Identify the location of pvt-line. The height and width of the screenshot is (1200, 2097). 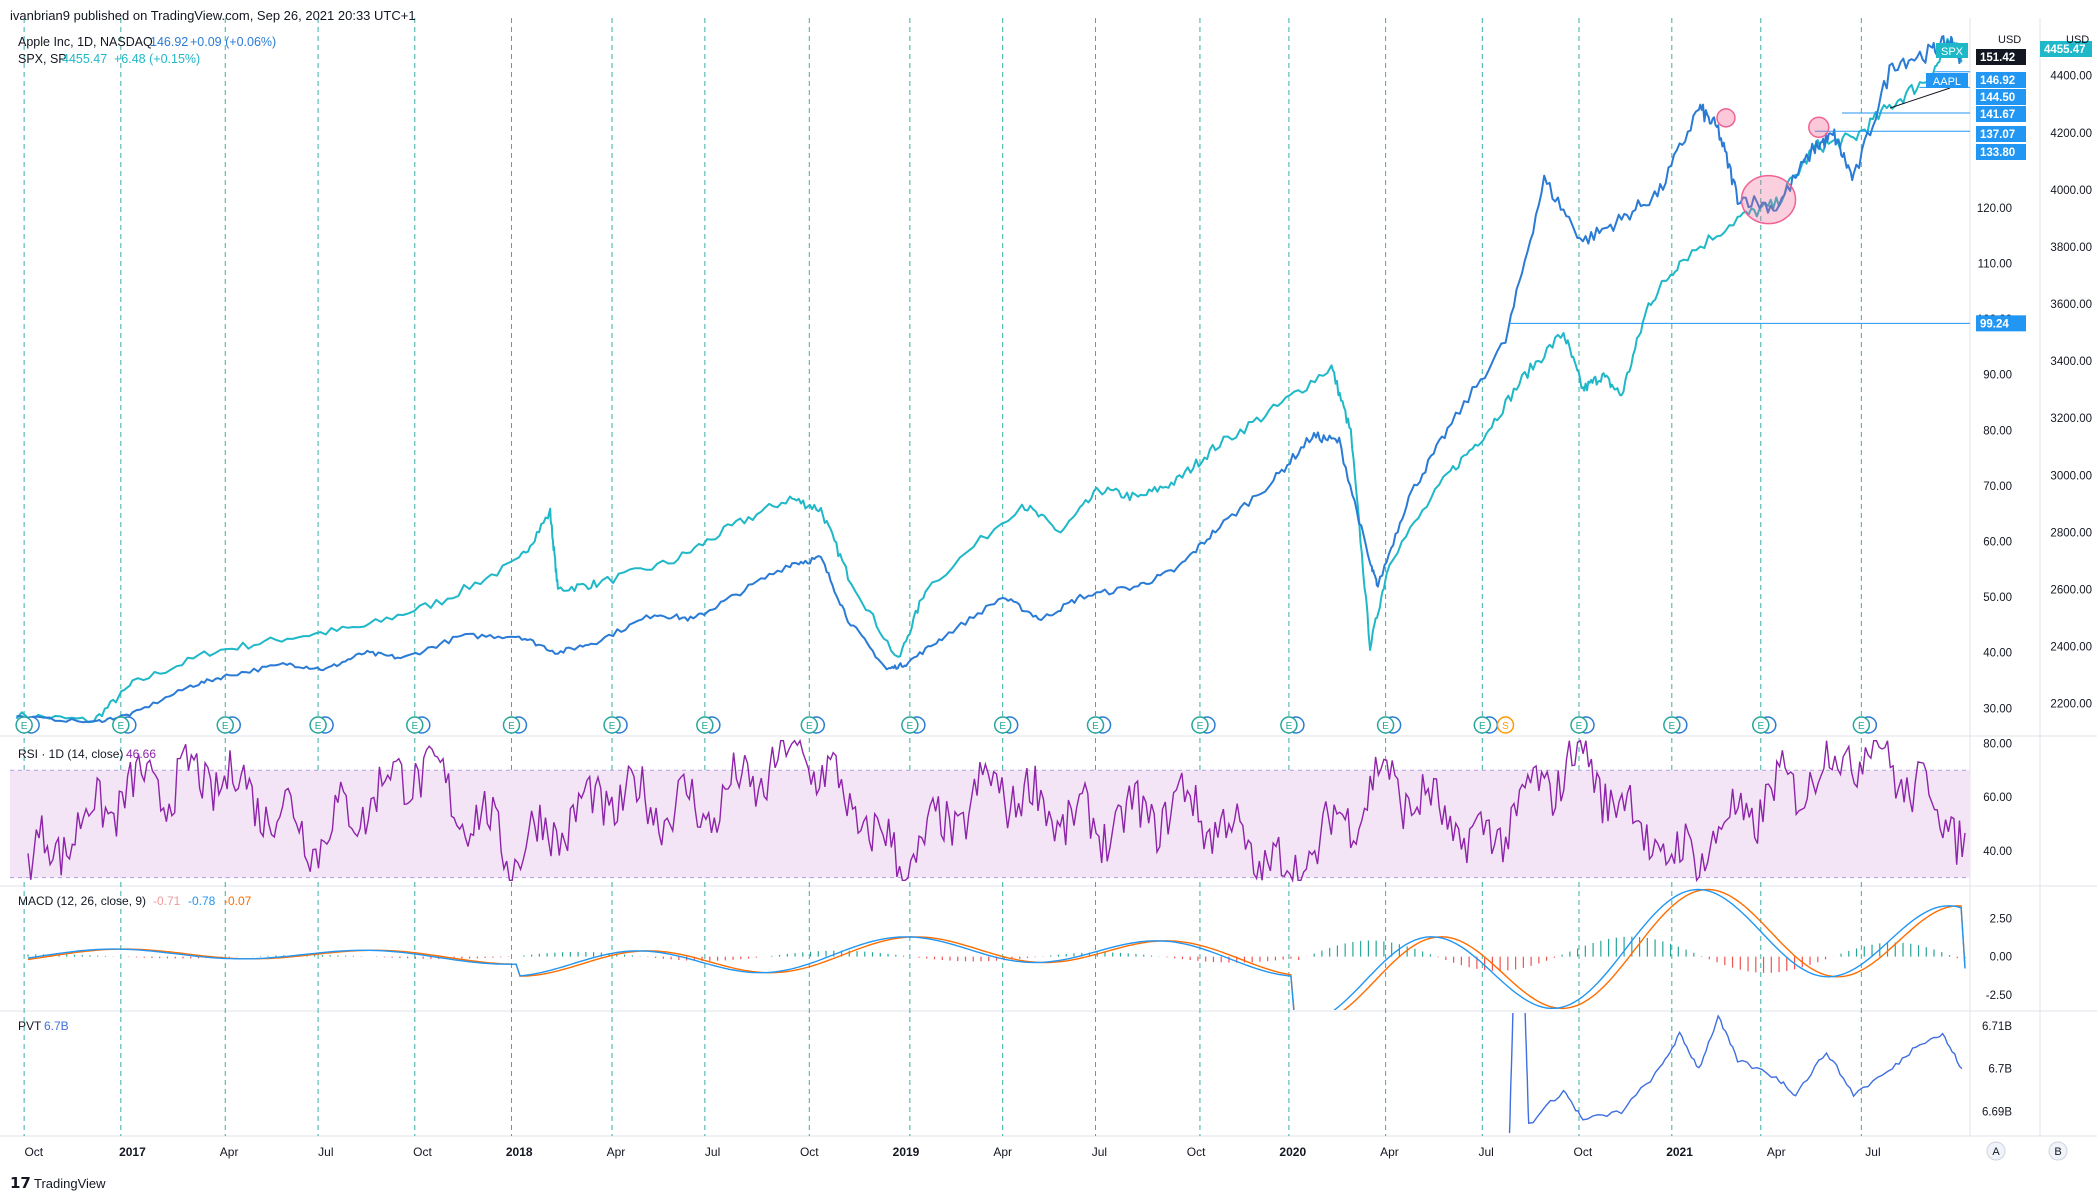
(1735, 1073).